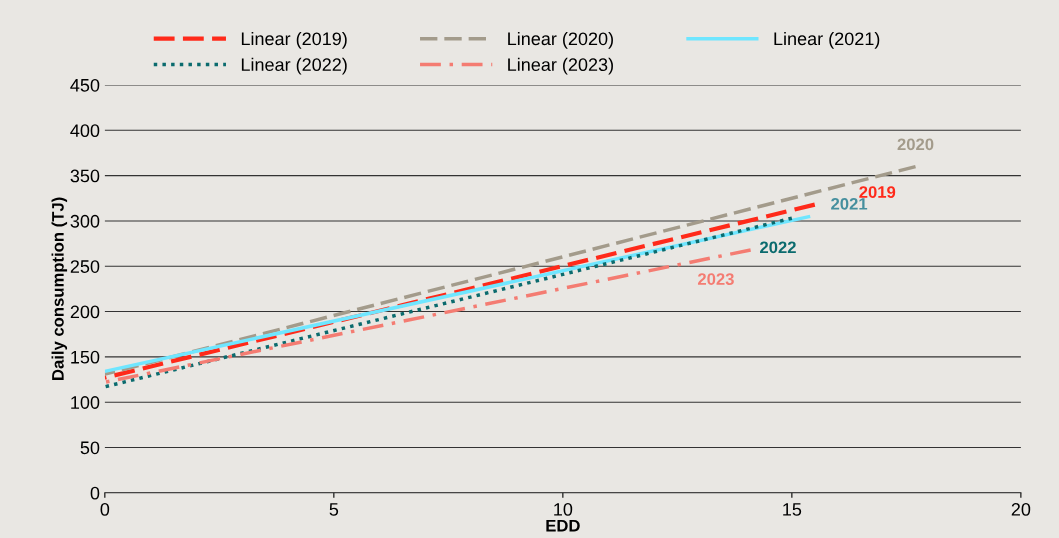 This screenshot has height=538, width=1059. What do you see at coordinates (560, 66) in the screenshot?
I see `legend-label: Linear (2023)` at bounding box center [560, 66].